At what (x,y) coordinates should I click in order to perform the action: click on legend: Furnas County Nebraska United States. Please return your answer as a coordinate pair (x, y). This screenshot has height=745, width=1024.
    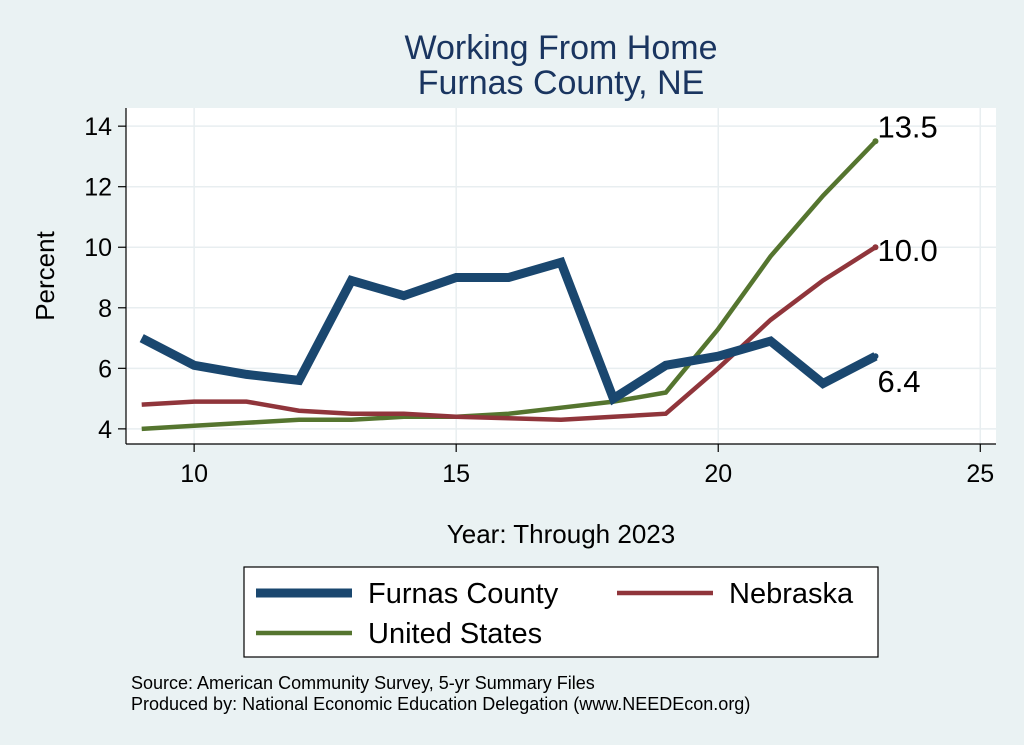
    Looking at the image, I should click on (555, 614).